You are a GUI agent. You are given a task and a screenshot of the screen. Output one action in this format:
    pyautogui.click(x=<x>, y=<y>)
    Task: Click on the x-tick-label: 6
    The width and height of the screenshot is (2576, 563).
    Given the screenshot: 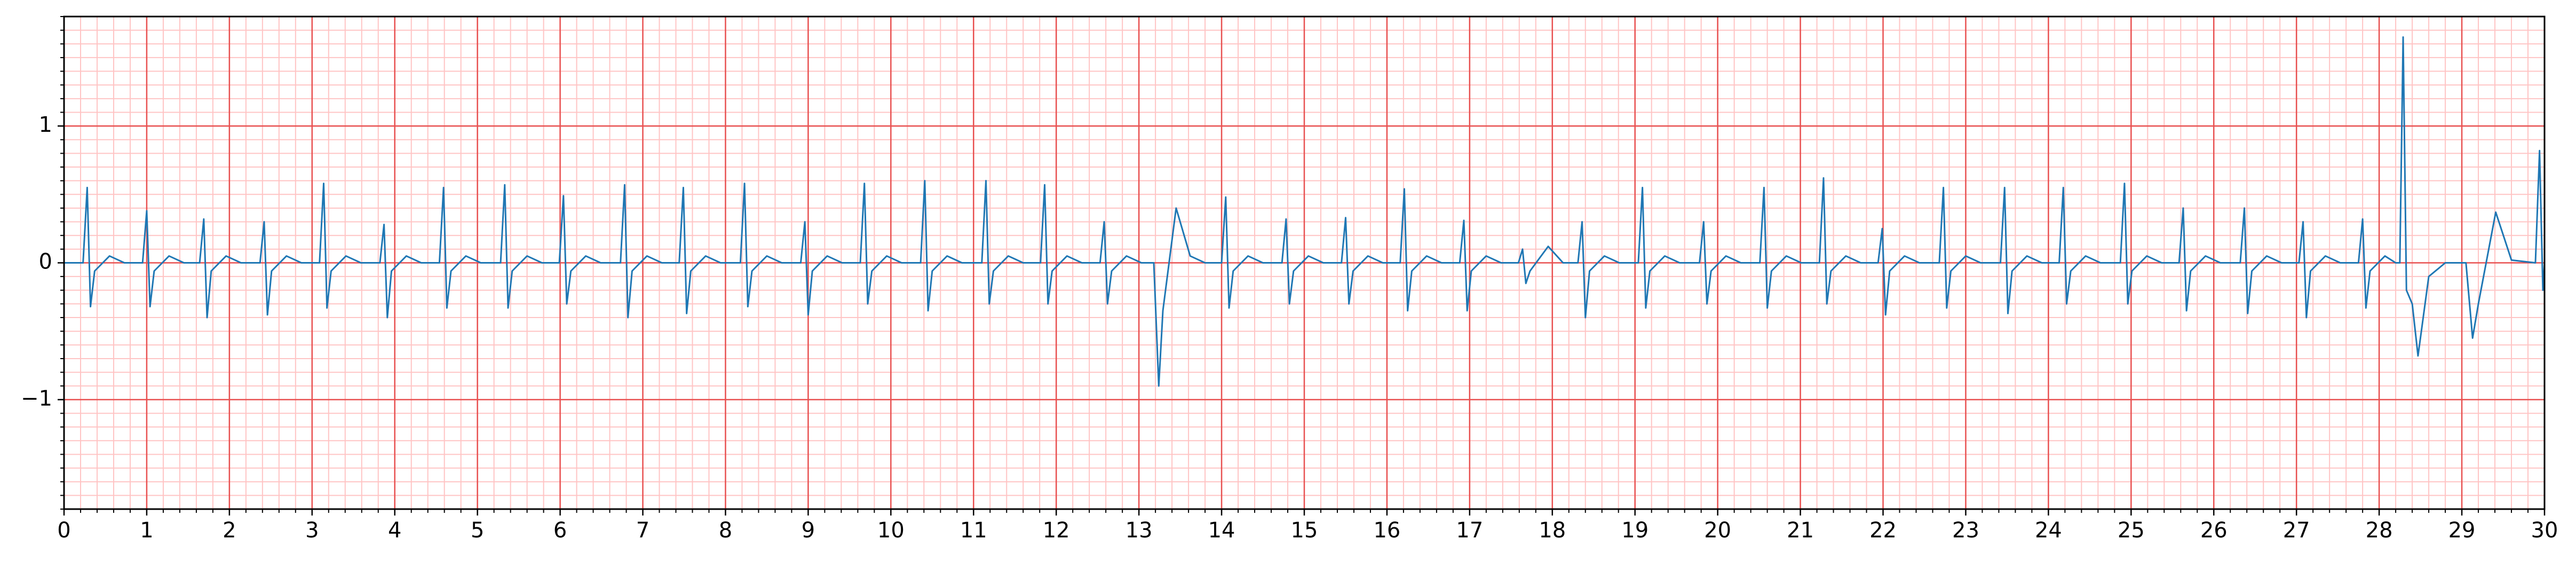 What is the action you would take?
    pyautogui.click(x=560, y=530)
    